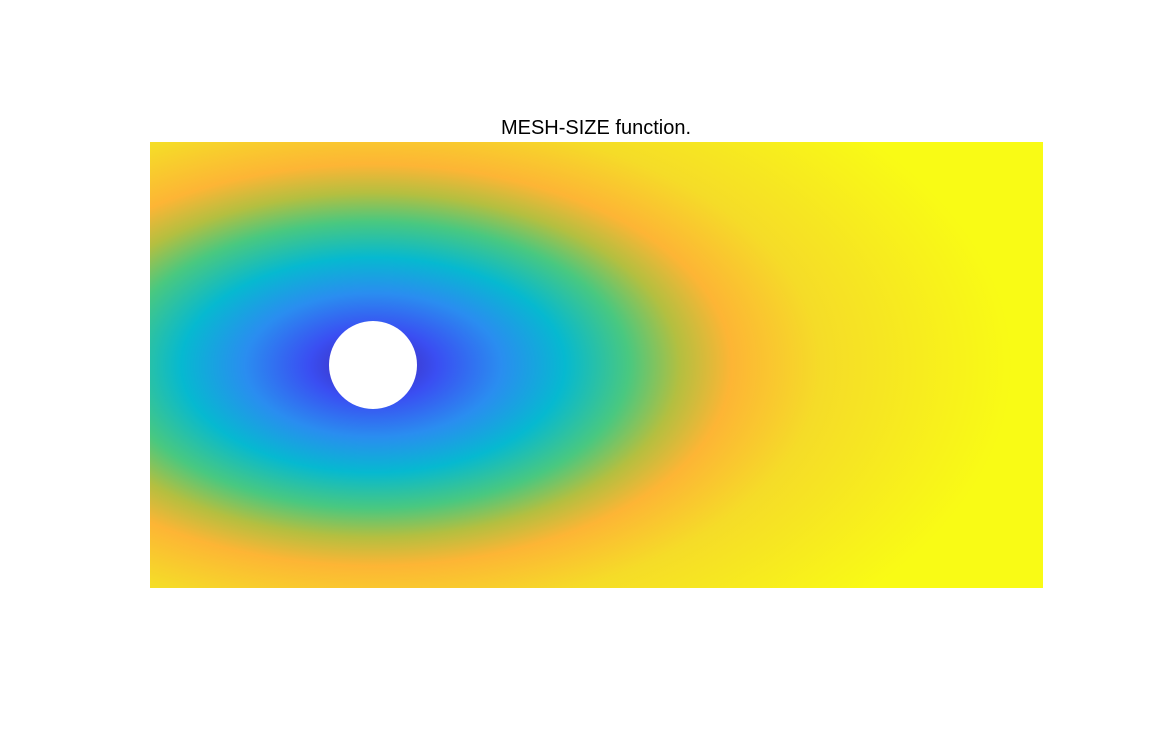 The height and width of the screenshot is (756, 1152). What do you see at coordinates (596, 128) in the screenshot?
I see `chart-title: MESH-SIZE function.` at bounding box center [596, 128].